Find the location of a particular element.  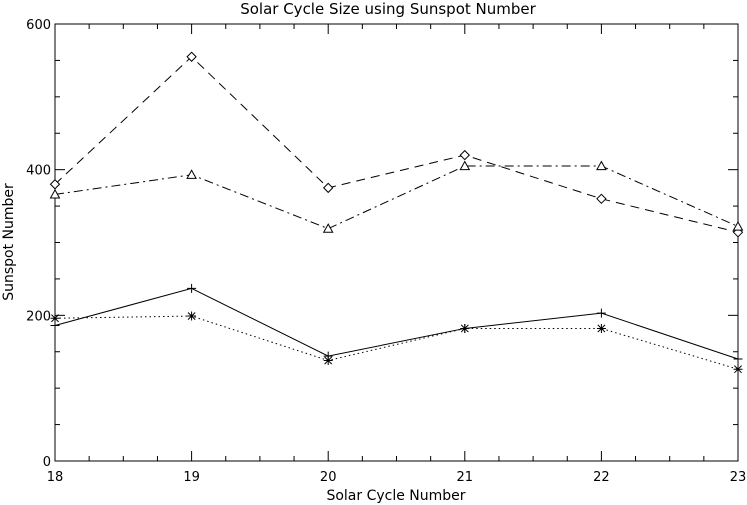

chart-title: Solar Cycle Size using Sunspot Number is located at coordinates (388, 9).